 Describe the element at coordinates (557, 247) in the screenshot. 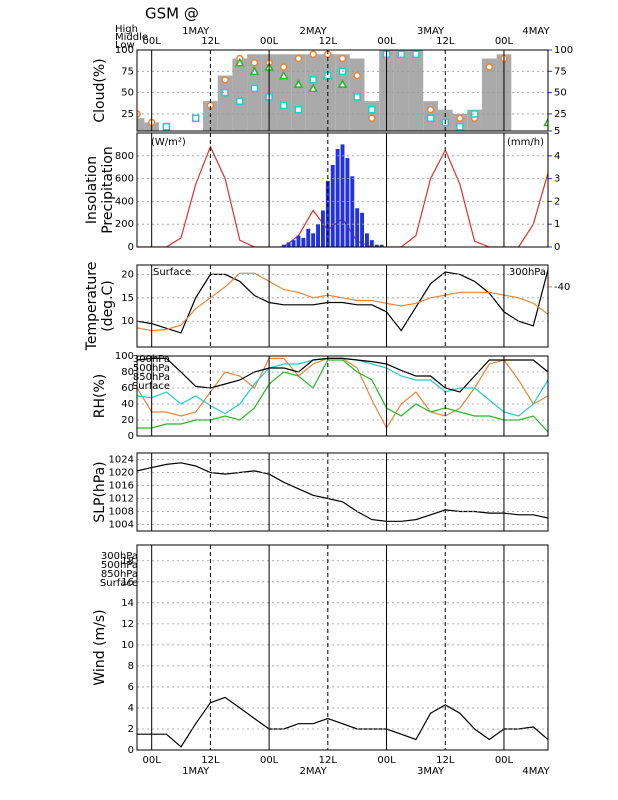

I see `y2-tick-label: 0` at that location.